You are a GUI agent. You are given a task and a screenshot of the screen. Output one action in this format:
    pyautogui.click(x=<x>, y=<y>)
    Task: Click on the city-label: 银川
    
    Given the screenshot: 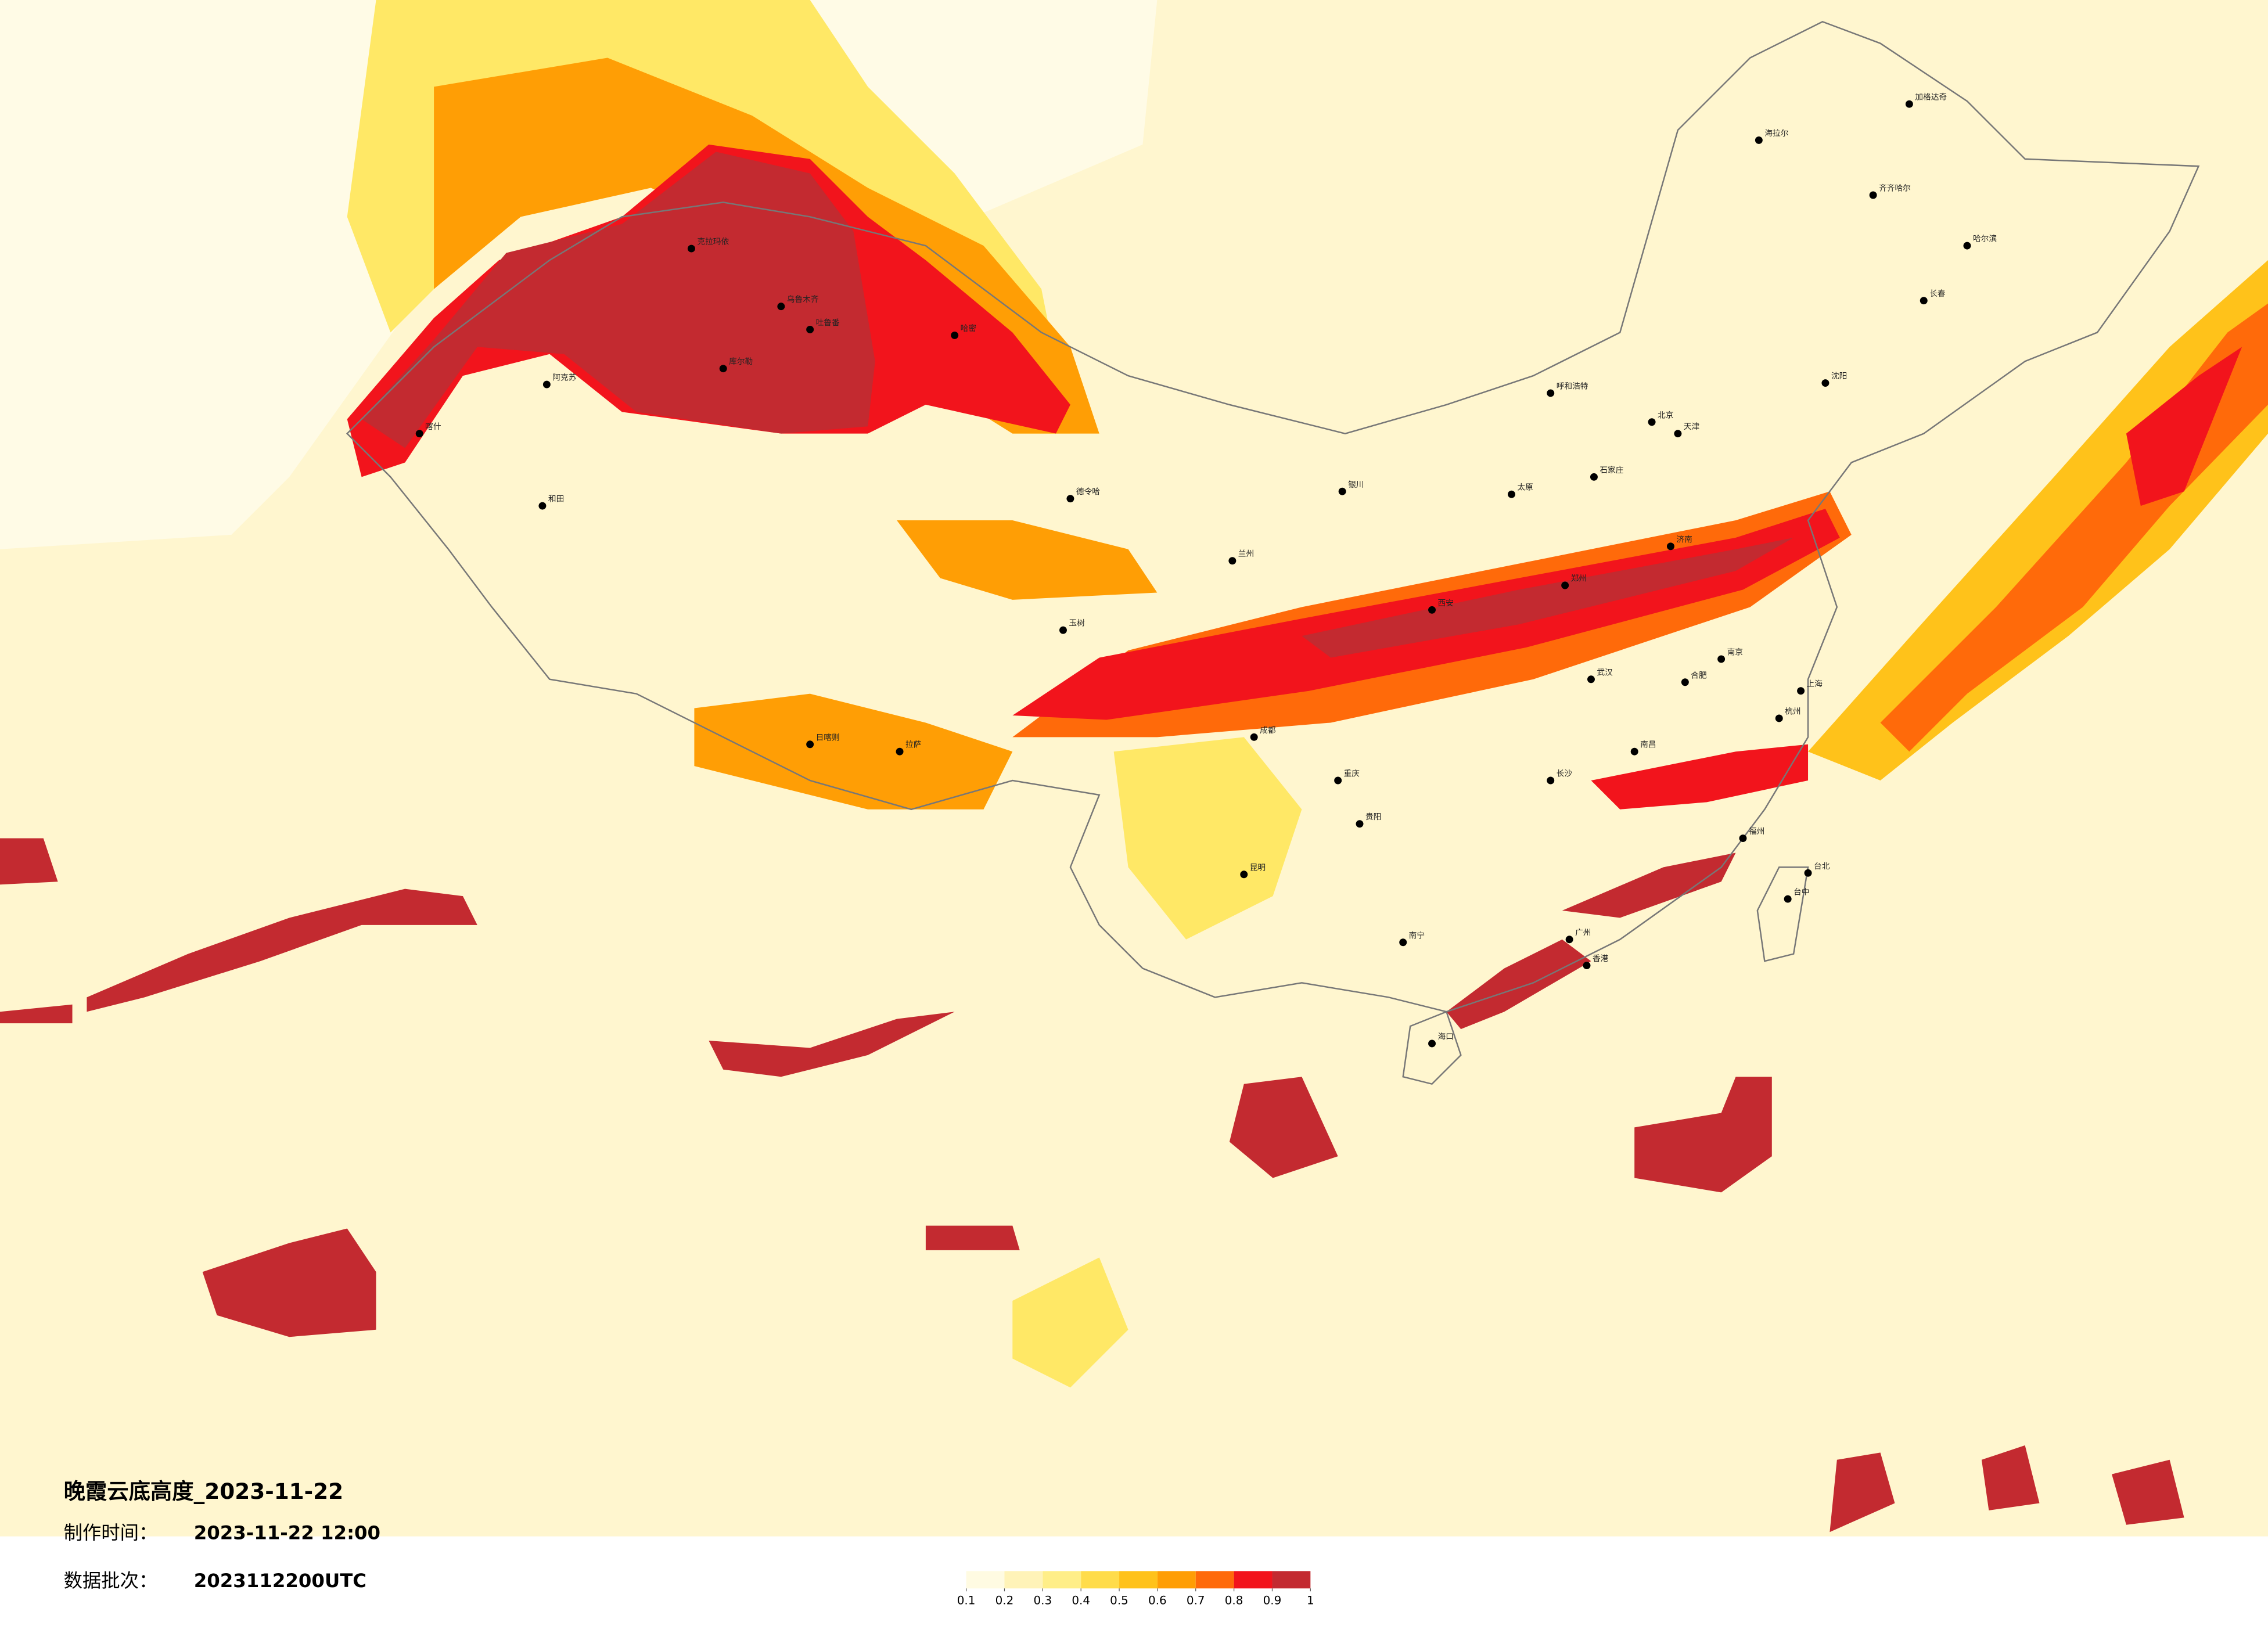 What is the action you would take?
    pyautogui.click(x=1356, y=485)
    